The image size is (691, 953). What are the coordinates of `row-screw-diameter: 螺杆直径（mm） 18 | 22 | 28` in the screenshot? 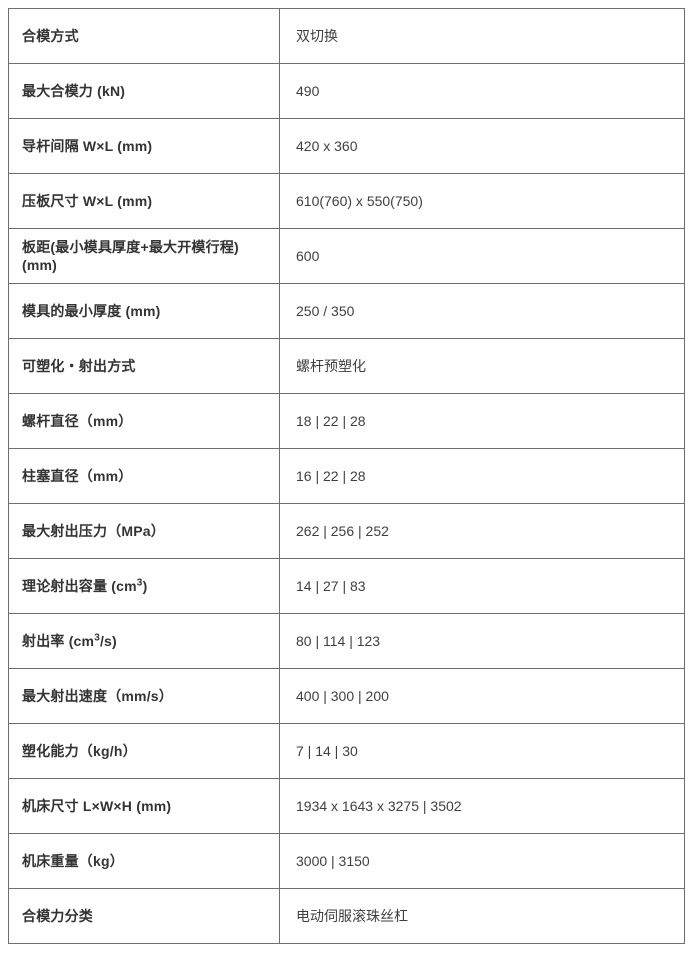 It's located at (346, 421).